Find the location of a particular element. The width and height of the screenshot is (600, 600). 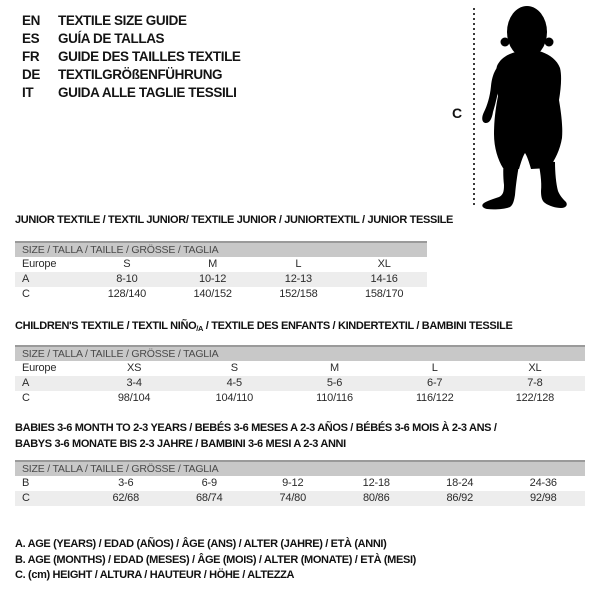

table-row-height: C 128/140 140/152 152/158 158/170 is located at coordinates (221, 294).